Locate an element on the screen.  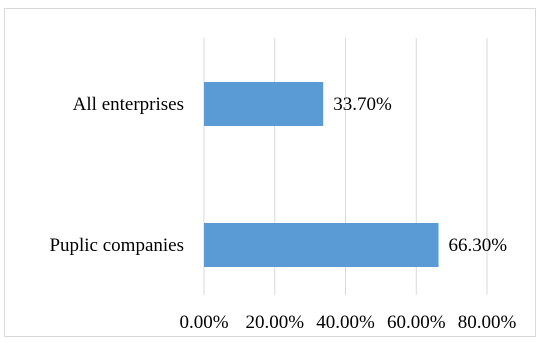
x-tick-label: 60.00% is located at coordinates (416, 322).